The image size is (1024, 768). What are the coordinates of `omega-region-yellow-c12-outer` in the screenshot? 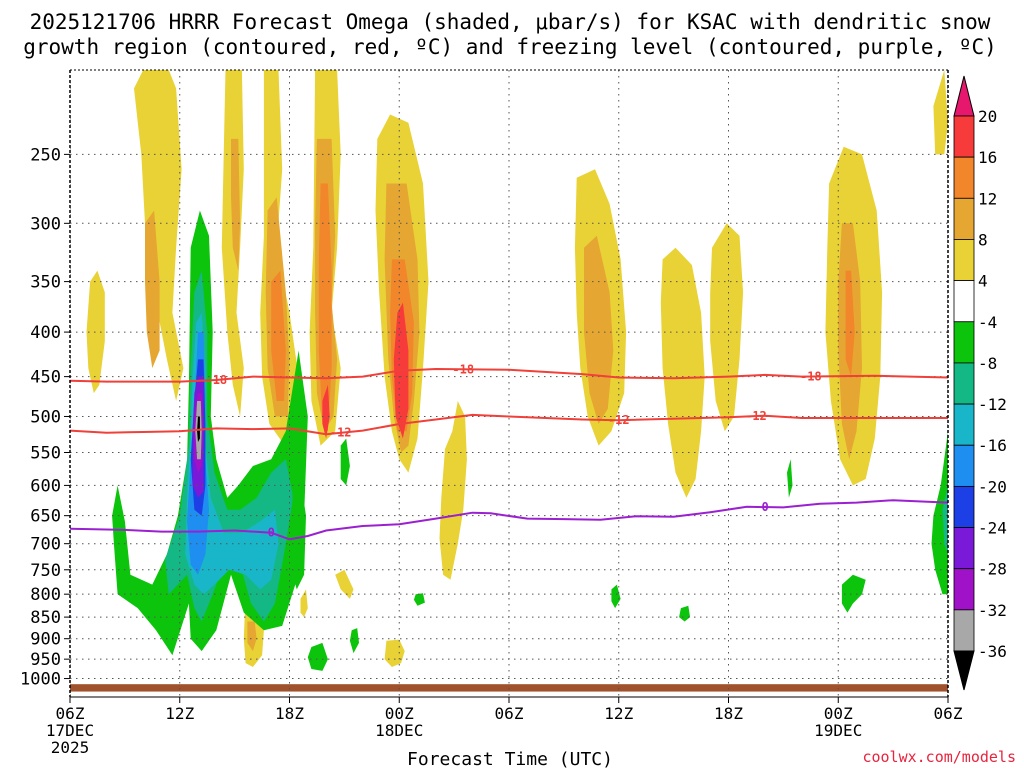 It's located at (940, 112).